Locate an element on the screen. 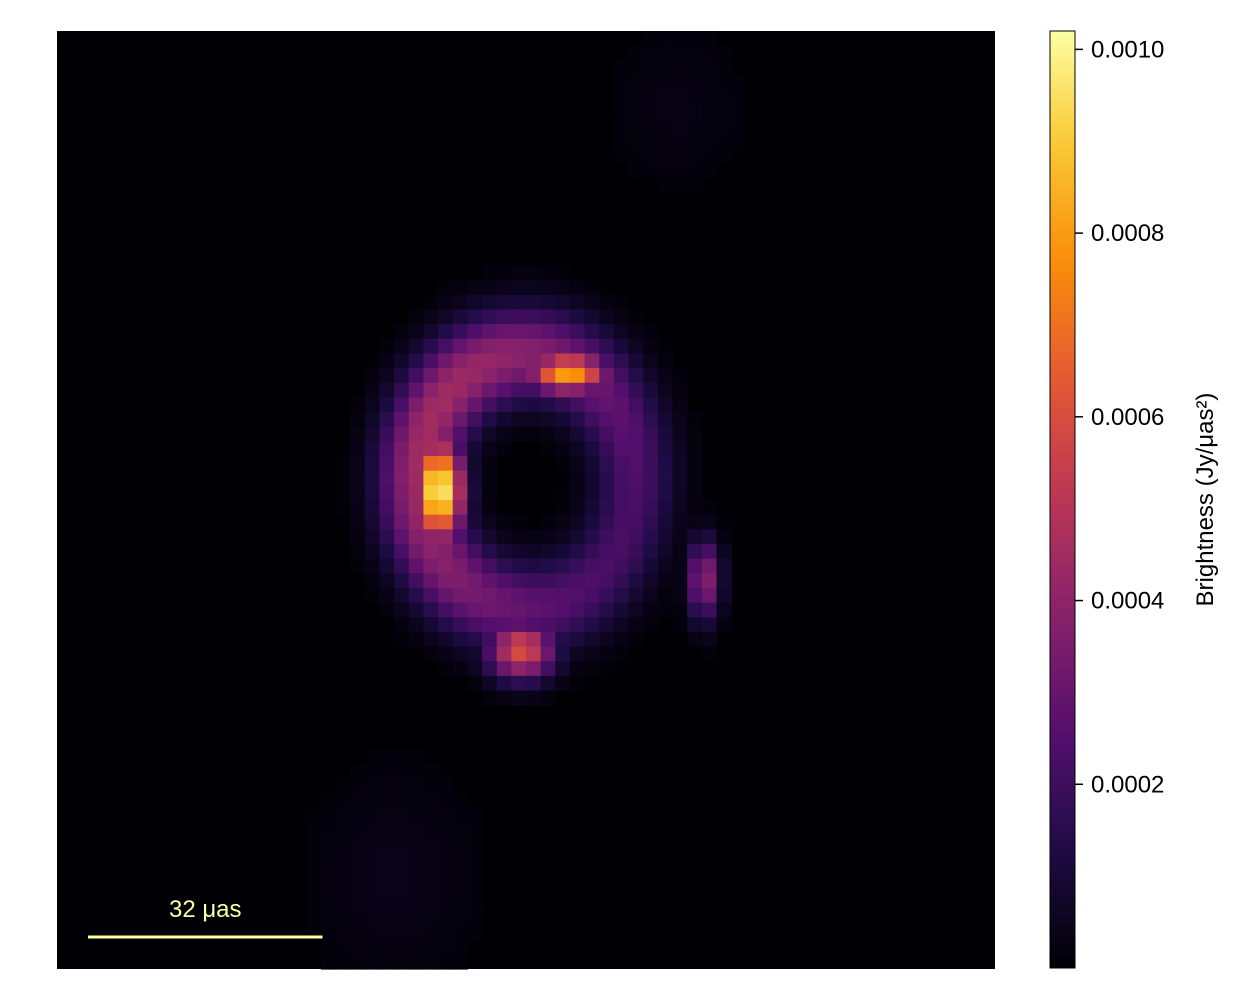 The image size is (1250, 1000). colorbar-tick-label: 0.0002 is located at coordinates (1127, 784).